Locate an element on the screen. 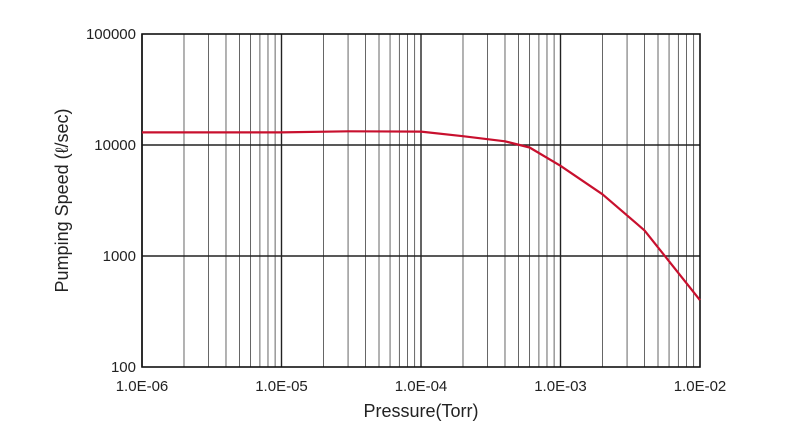 This screenshot has height=448, width=787. y-tick-label: 100000 is located at coordinates (111, 34).